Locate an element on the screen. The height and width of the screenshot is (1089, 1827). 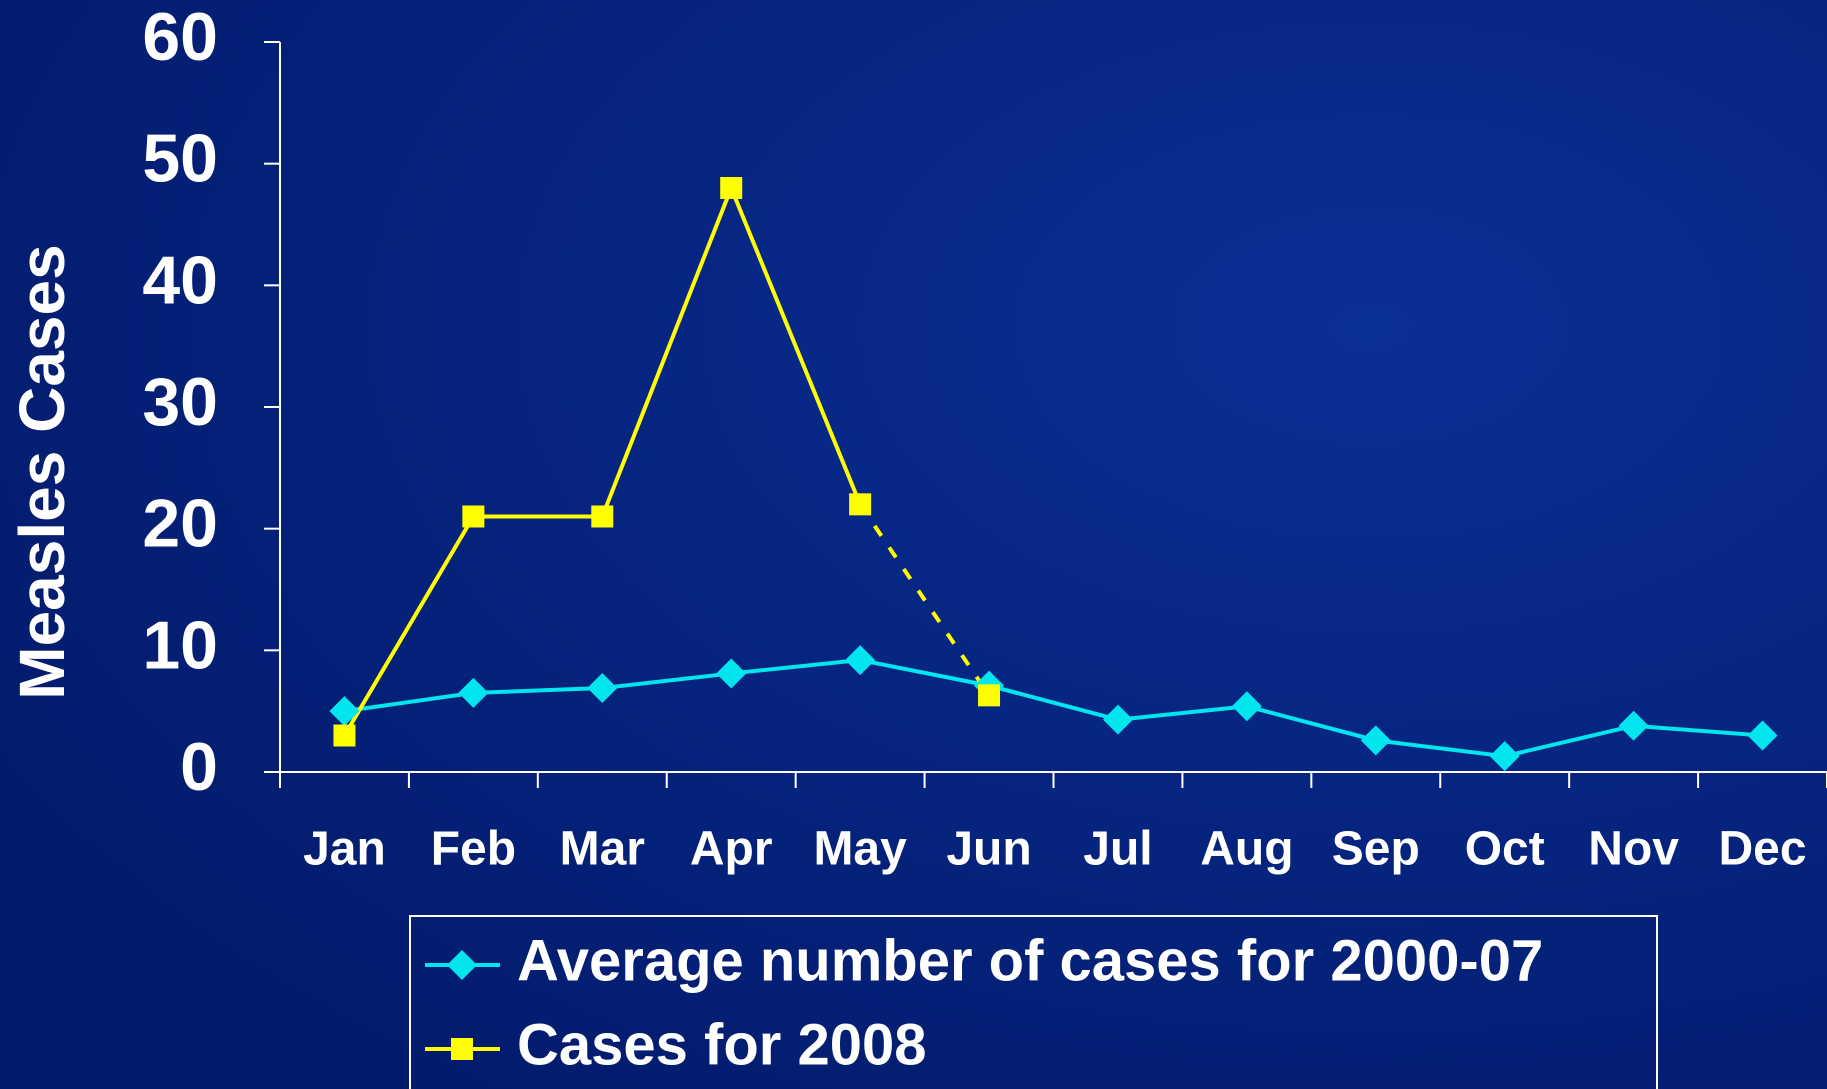
x-tick-label: Aug is located at coordinates (1246, 849).